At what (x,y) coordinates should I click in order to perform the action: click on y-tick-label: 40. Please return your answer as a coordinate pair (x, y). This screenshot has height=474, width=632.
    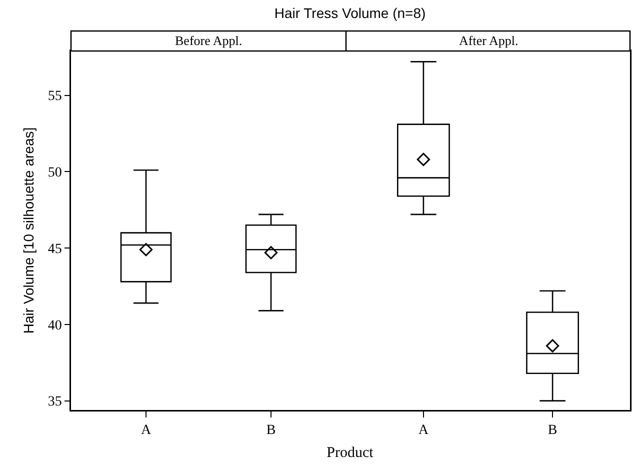
    Looking at the image, I should click on (55, 326).